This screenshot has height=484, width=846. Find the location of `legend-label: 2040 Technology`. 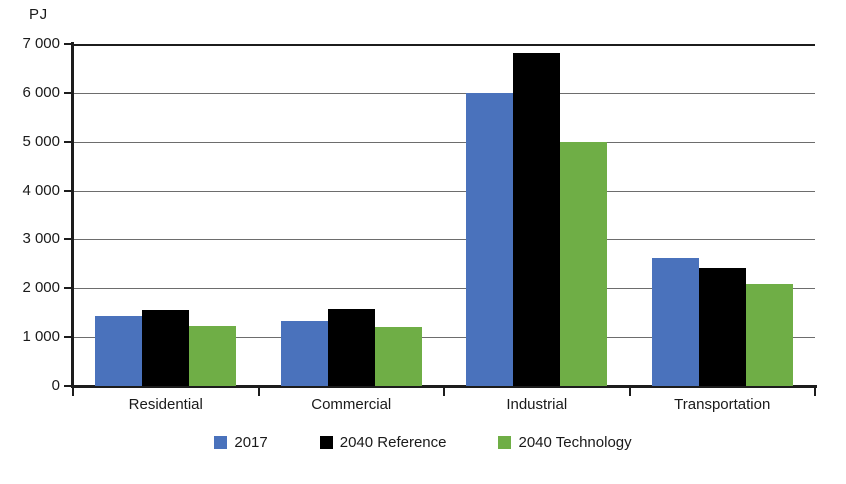

legend-label: 2040 Technology is located at coordinates (575, 442).